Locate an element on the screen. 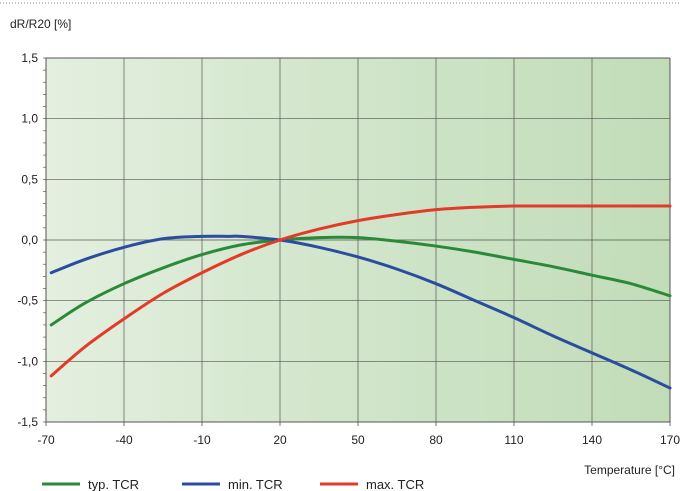  x-tick-label: 80 is located at coordinates (436, 440).